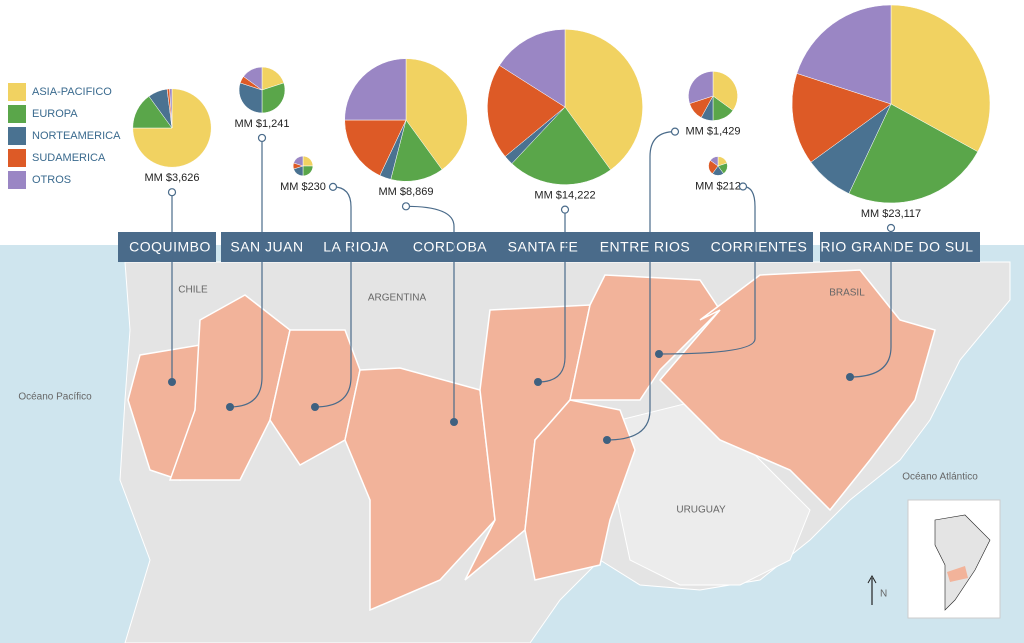 The image size is (1024, 643). I want to click on rgds-area, so click(797, 390).